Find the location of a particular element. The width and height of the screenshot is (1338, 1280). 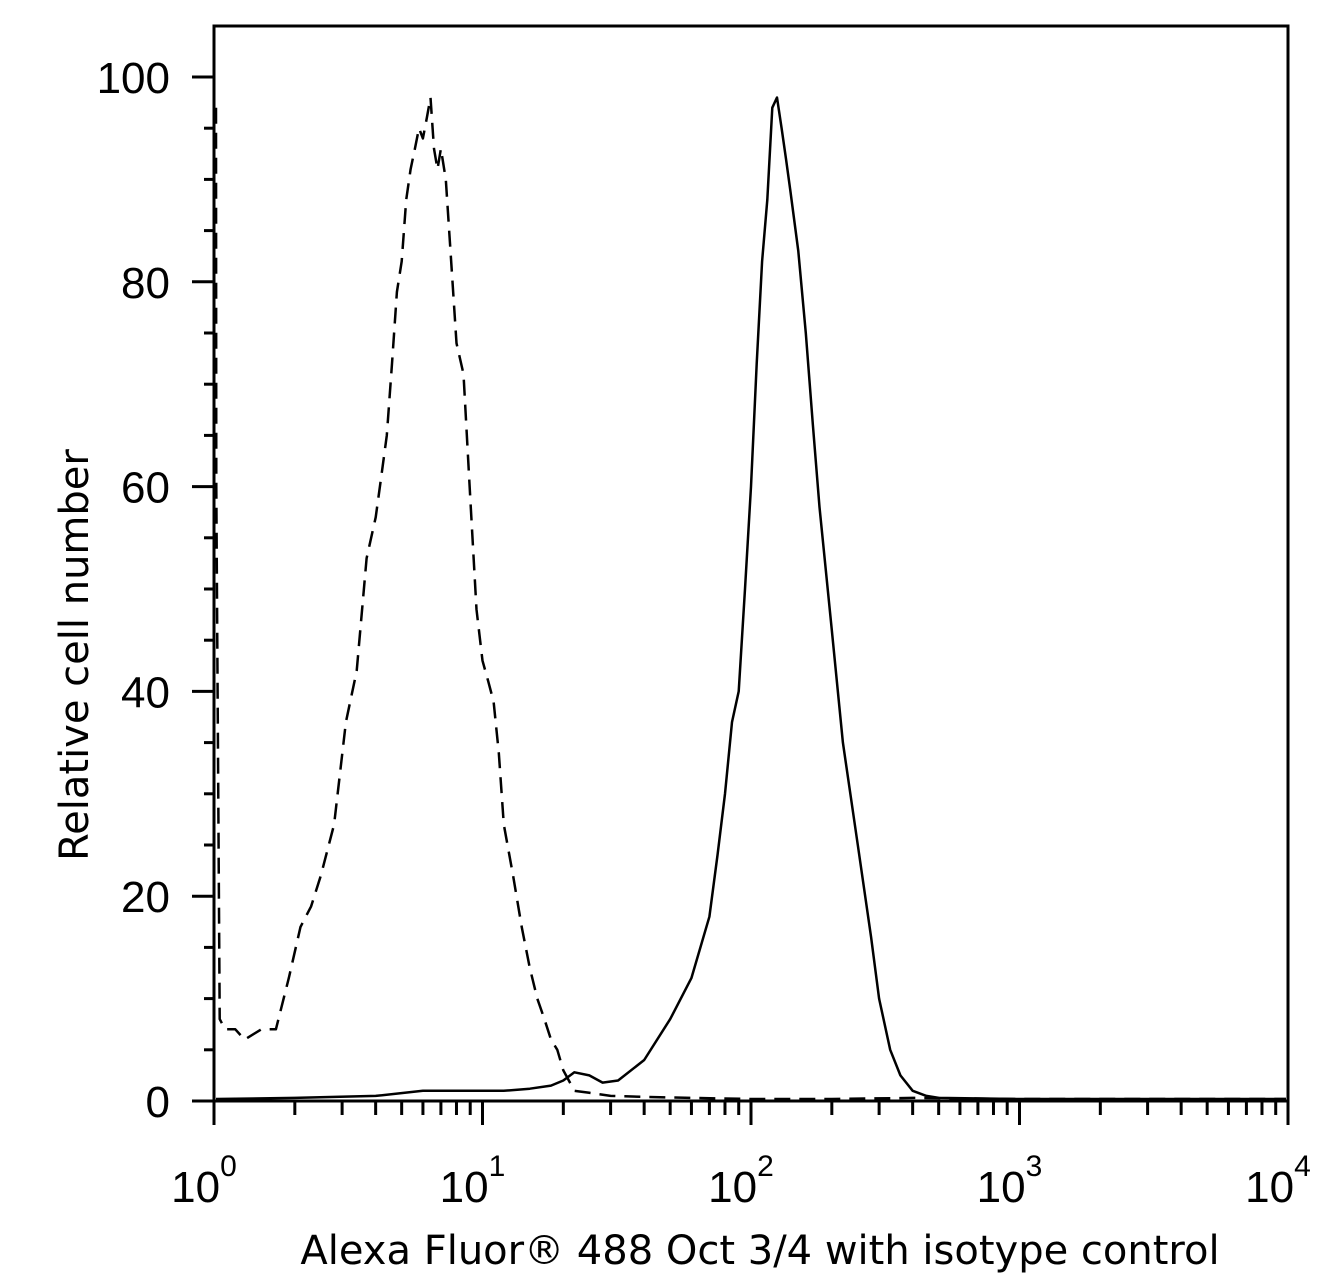

x-tick-label: 10⁴ is located at coordinates (1278, 1181).